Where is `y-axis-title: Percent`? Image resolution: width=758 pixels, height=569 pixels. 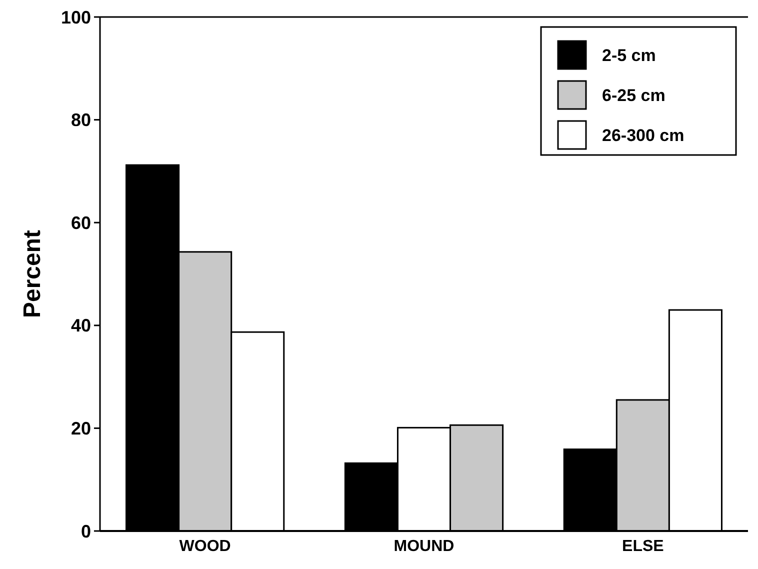
y-axis-title: Percent is located at coordinates (32, 274).